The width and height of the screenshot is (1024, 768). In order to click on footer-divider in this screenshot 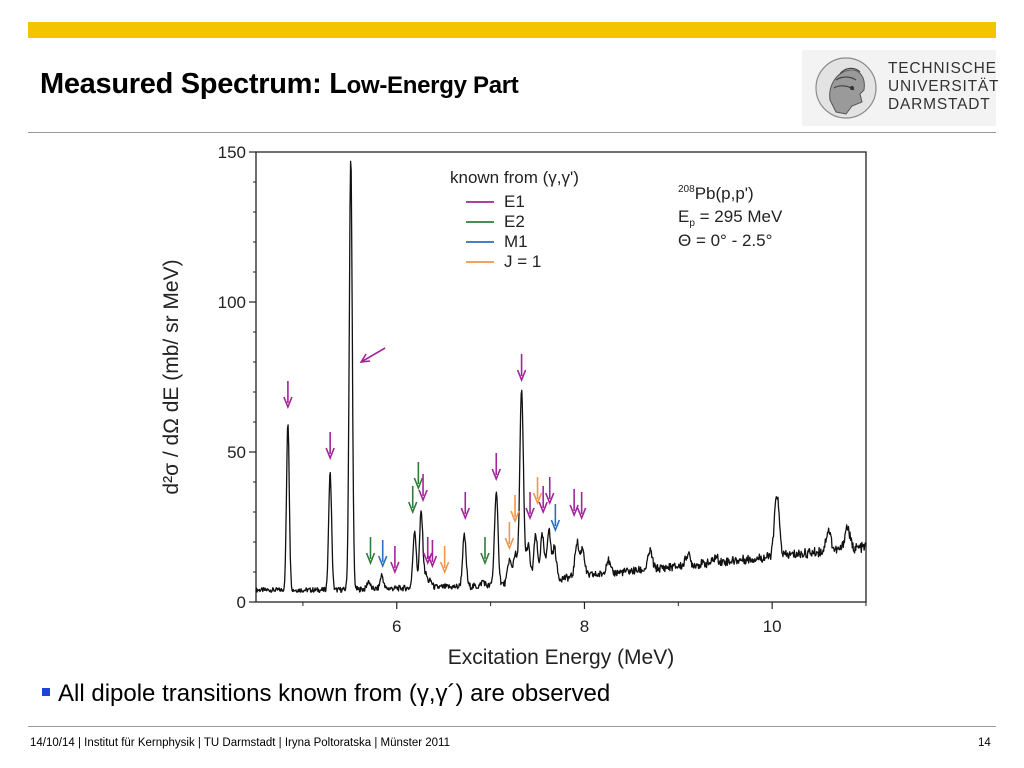, I will do `click(512, 726)`.